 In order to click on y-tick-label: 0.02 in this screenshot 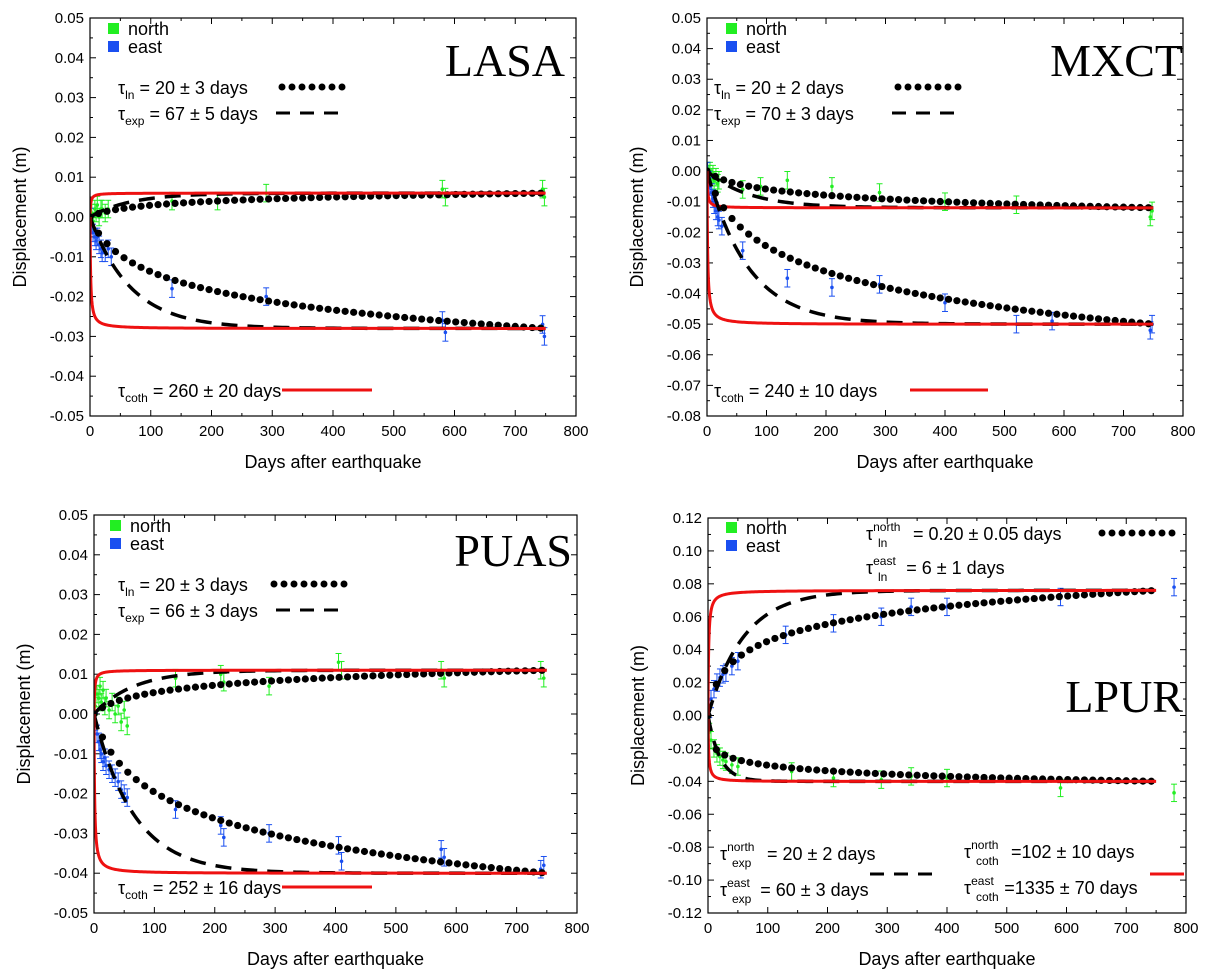, I will do `click(687, 683)`.